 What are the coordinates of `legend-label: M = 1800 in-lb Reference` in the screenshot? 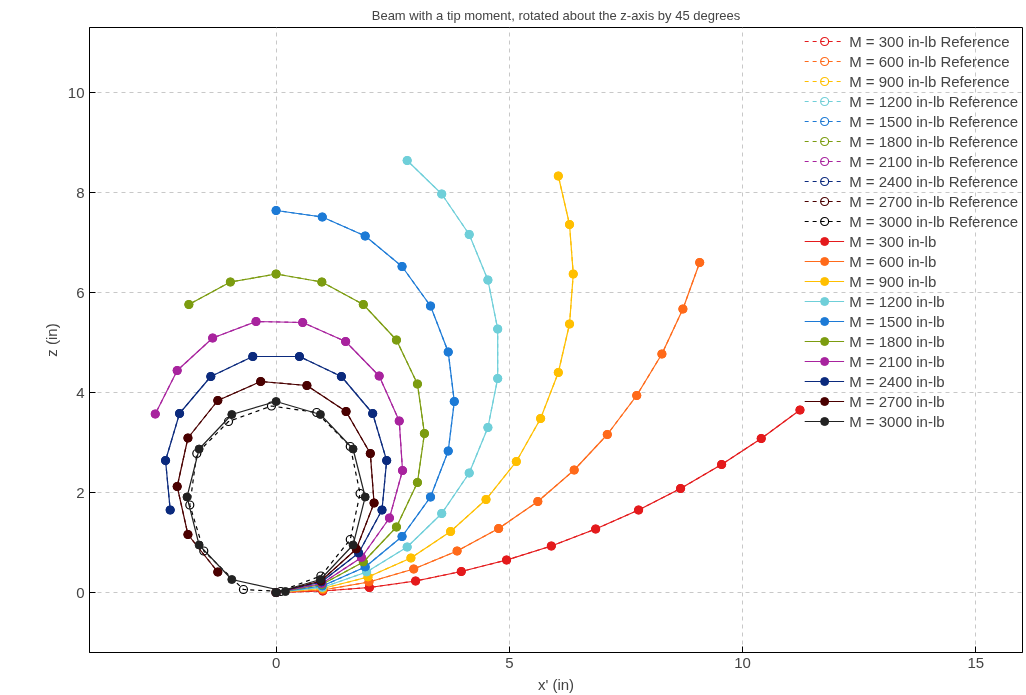 It's located at (933, 141).